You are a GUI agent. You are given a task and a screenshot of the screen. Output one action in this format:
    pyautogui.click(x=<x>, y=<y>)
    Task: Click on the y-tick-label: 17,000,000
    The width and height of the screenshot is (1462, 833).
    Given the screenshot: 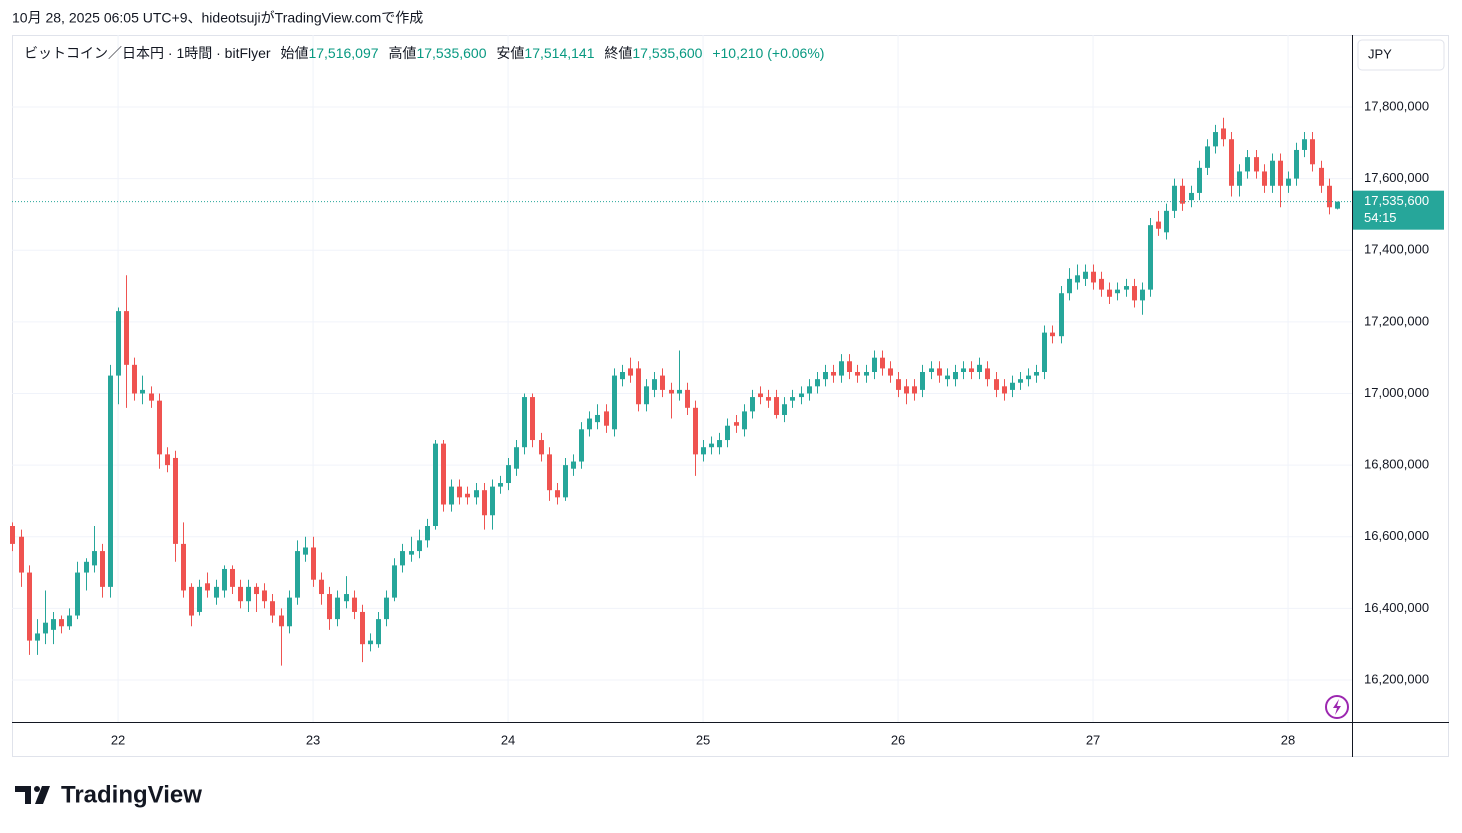 What is the action you would take?
    pyautogui.click(x=1396, y=392)
    